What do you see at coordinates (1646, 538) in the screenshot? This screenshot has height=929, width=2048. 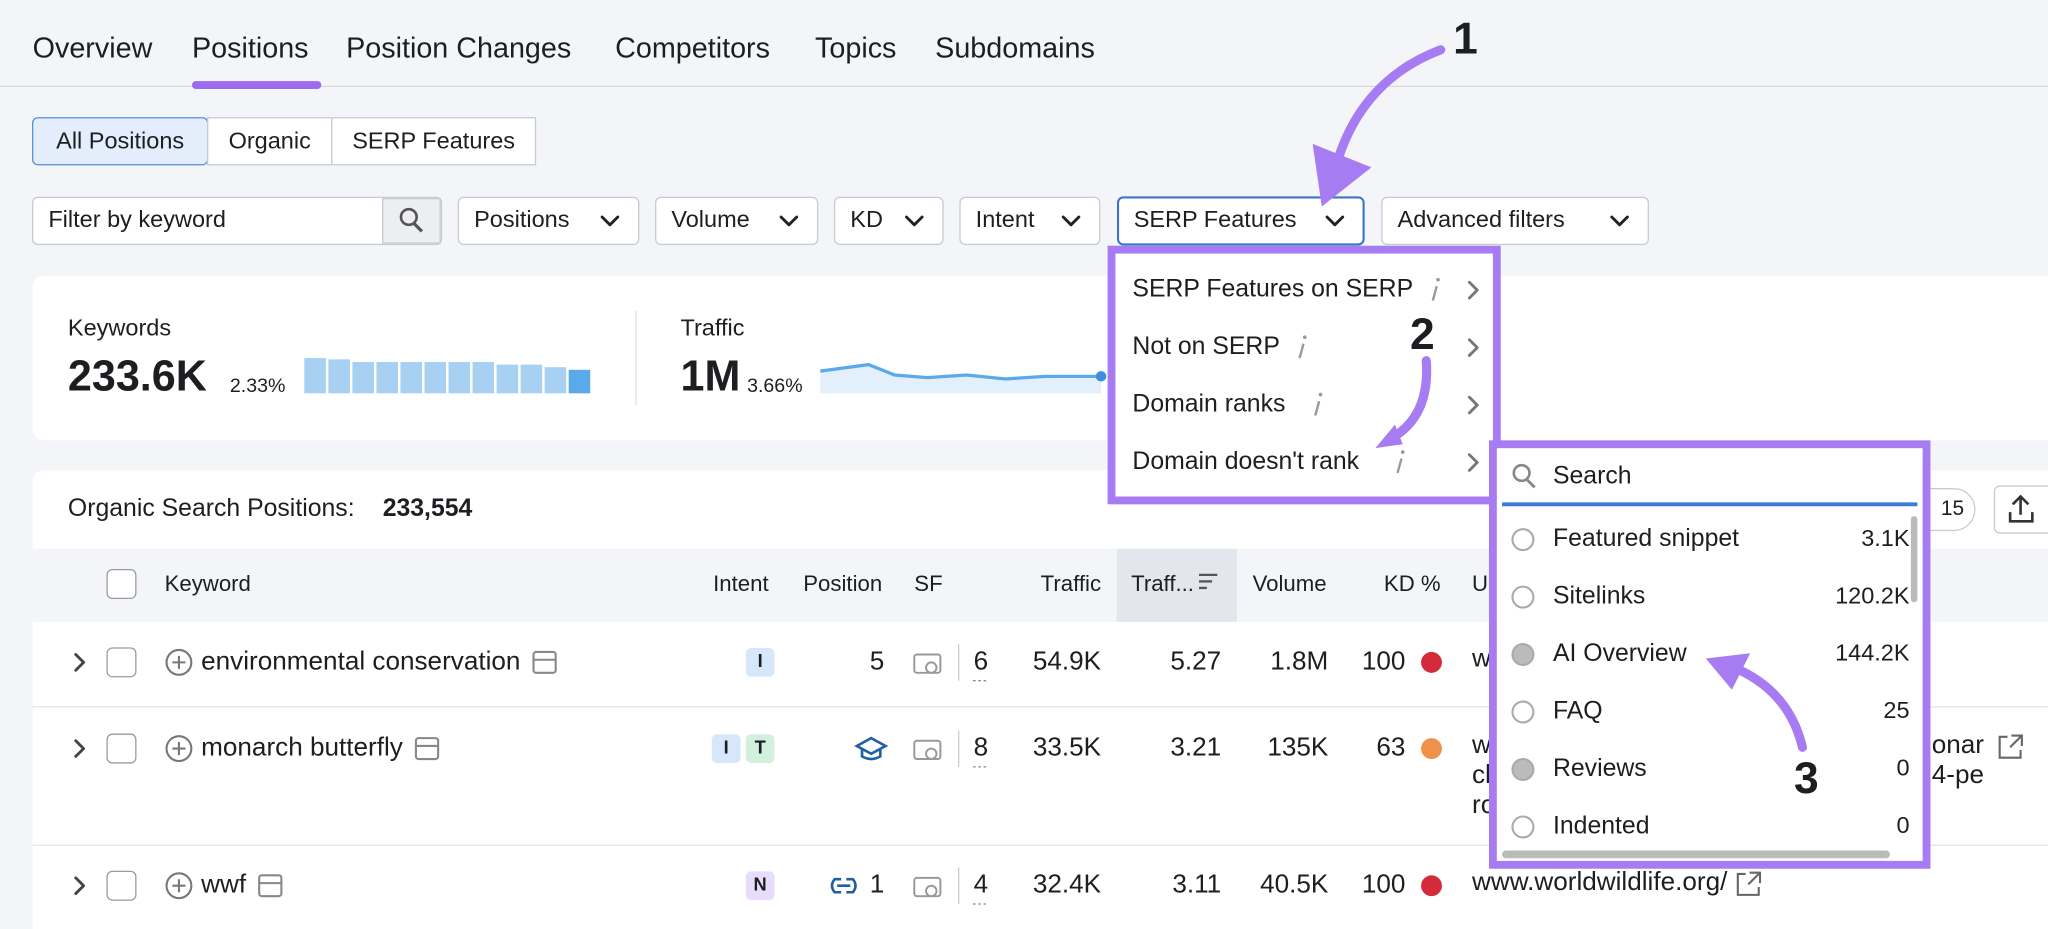 I see `submenu-item: Featured snippet` at bounding box center [1646, 538].